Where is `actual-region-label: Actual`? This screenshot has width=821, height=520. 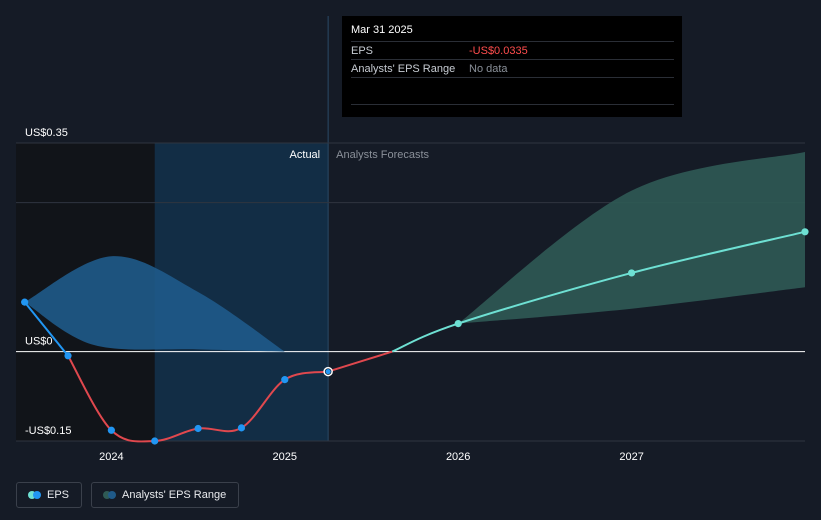 actual-region-label: Actual is located at coordinates (305, 155).